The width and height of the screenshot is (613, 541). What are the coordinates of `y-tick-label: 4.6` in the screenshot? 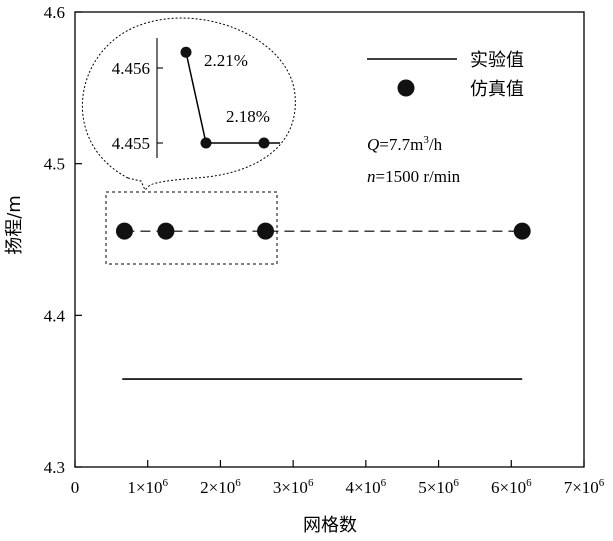 It's located at (54, 12).